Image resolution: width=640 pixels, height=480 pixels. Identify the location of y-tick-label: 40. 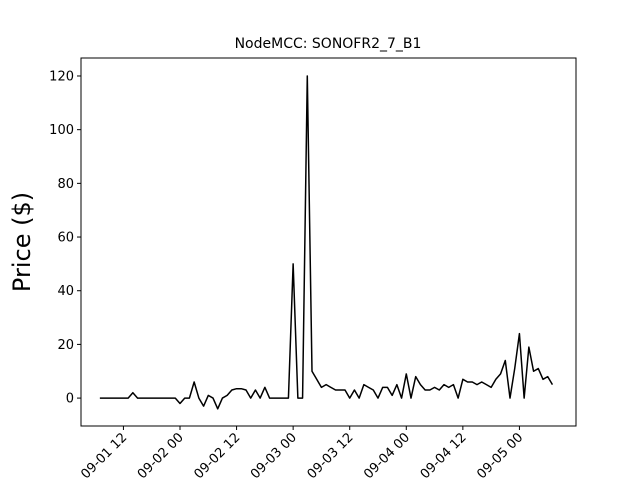
(65, 291).